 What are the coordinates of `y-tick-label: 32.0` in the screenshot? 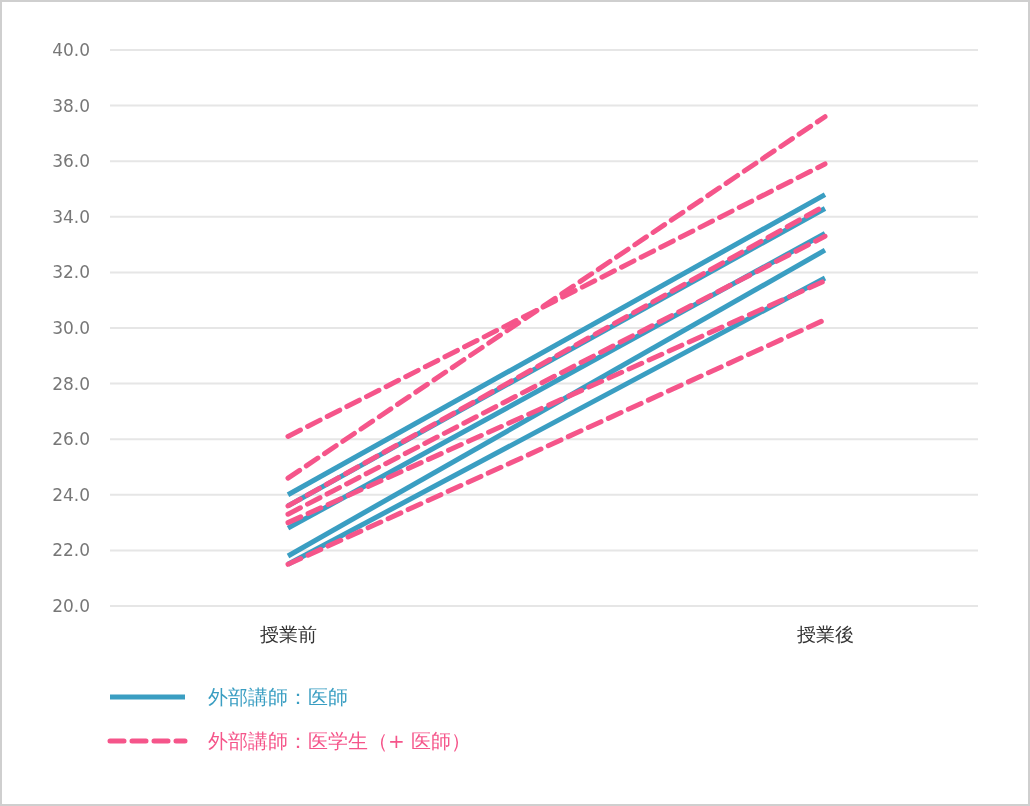 It's located at (71, 272).